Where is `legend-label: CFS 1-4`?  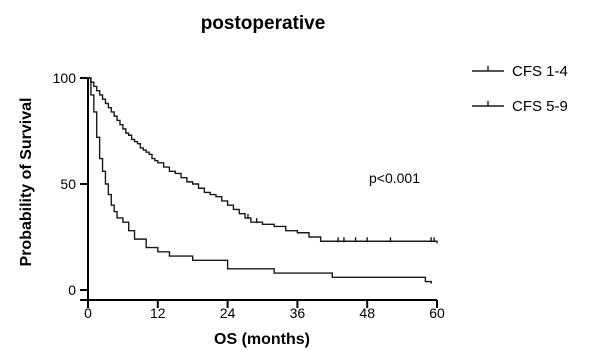 legend-label: CFS 1-4 is located at coordinates (540, 71).